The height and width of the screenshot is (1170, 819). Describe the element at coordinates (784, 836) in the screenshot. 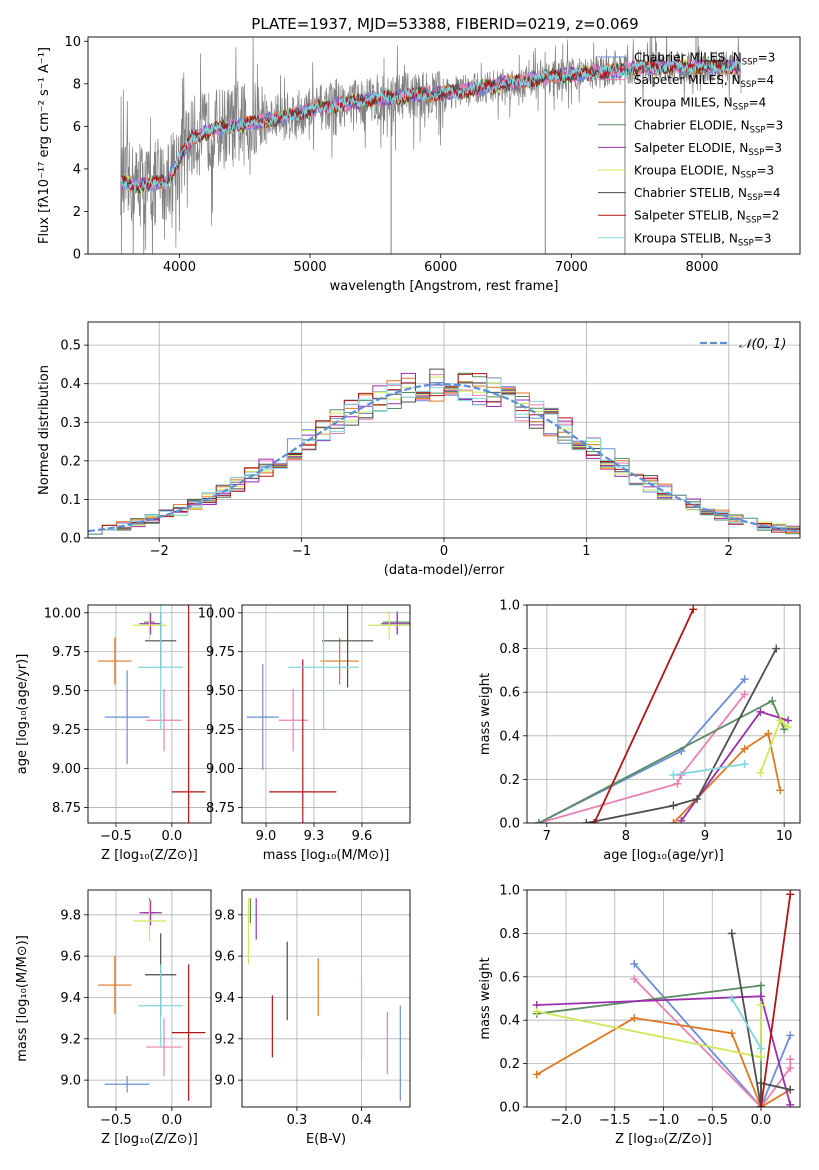

I see `weight_vs_age-xtick-label: 10` at that location.